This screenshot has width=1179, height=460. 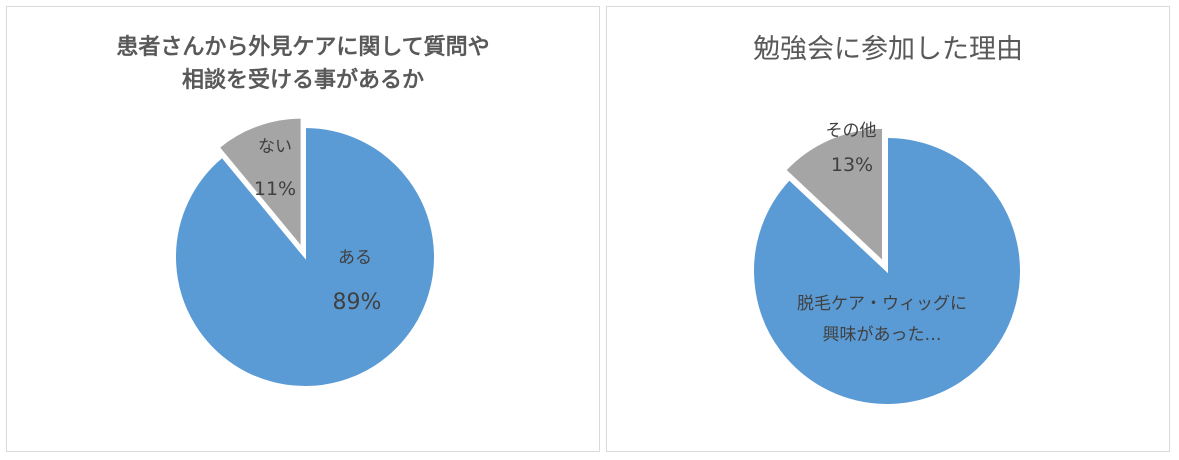 What do you see at coordinates (275, 189) in the screenshot?
I see `slice-percent-nai: 11%` at bounding box center [275, 189].